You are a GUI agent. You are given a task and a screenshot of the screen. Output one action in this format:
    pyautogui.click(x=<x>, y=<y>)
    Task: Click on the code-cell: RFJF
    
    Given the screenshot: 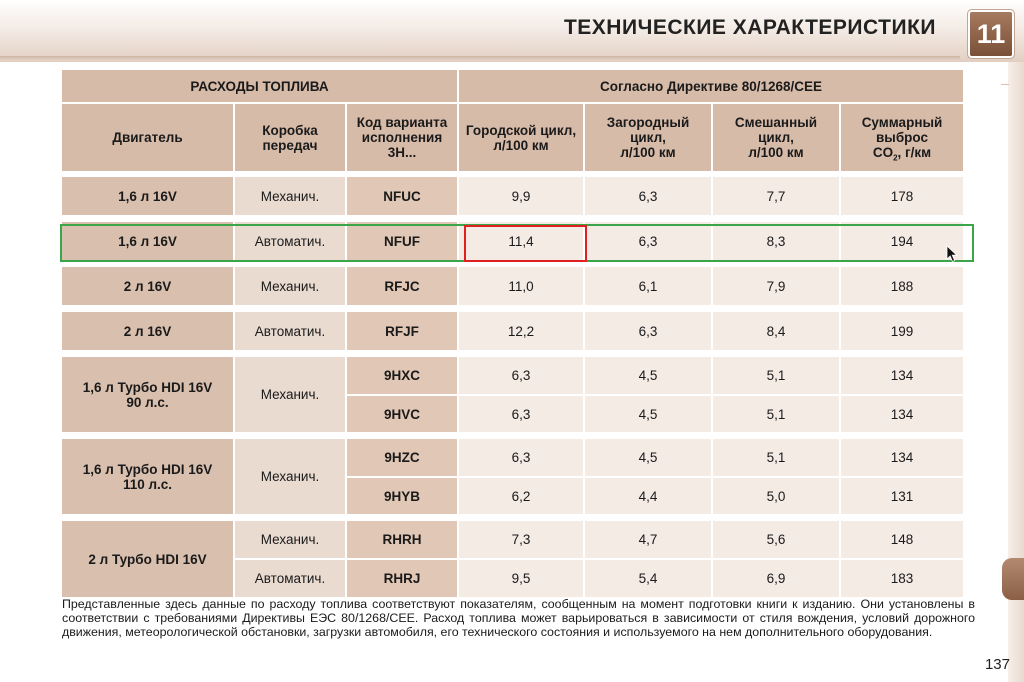 What is the action you would take?
    pyautogui.click(x=402, y=331)
    